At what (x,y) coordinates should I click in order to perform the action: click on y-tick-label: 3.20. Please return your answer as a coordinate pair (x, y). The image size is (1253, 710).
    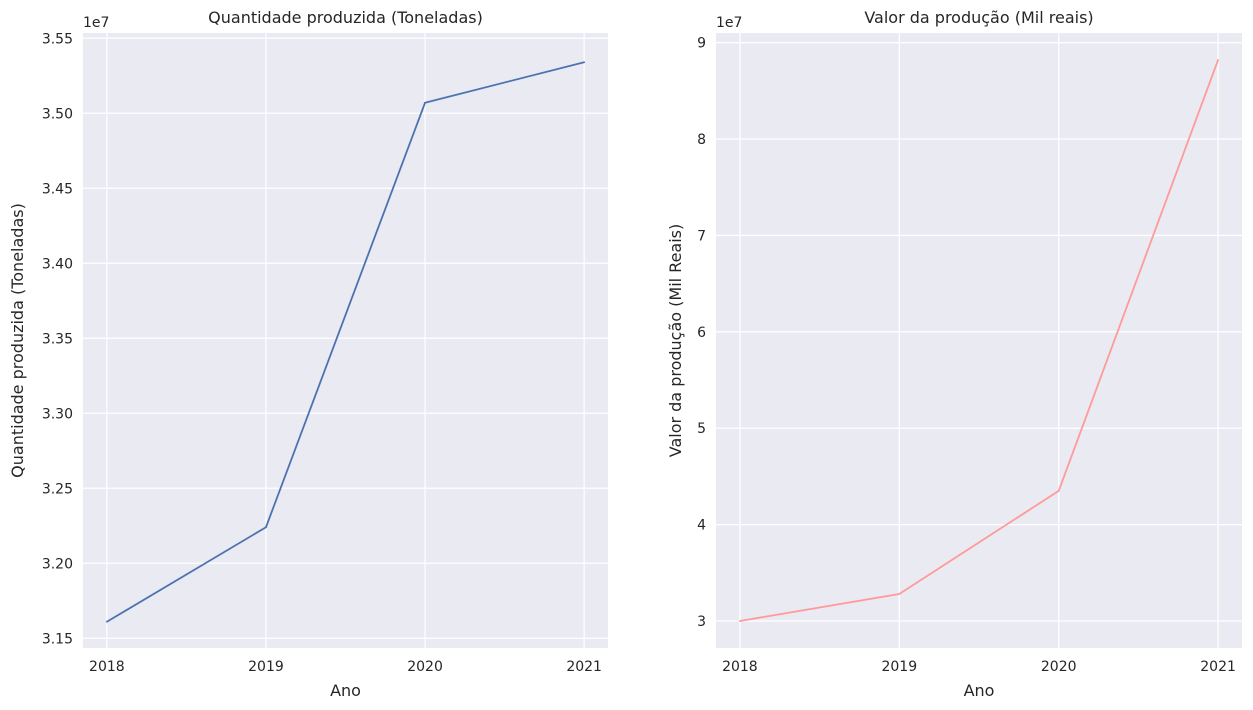
    Looking at the image, I should click on (57, 564).